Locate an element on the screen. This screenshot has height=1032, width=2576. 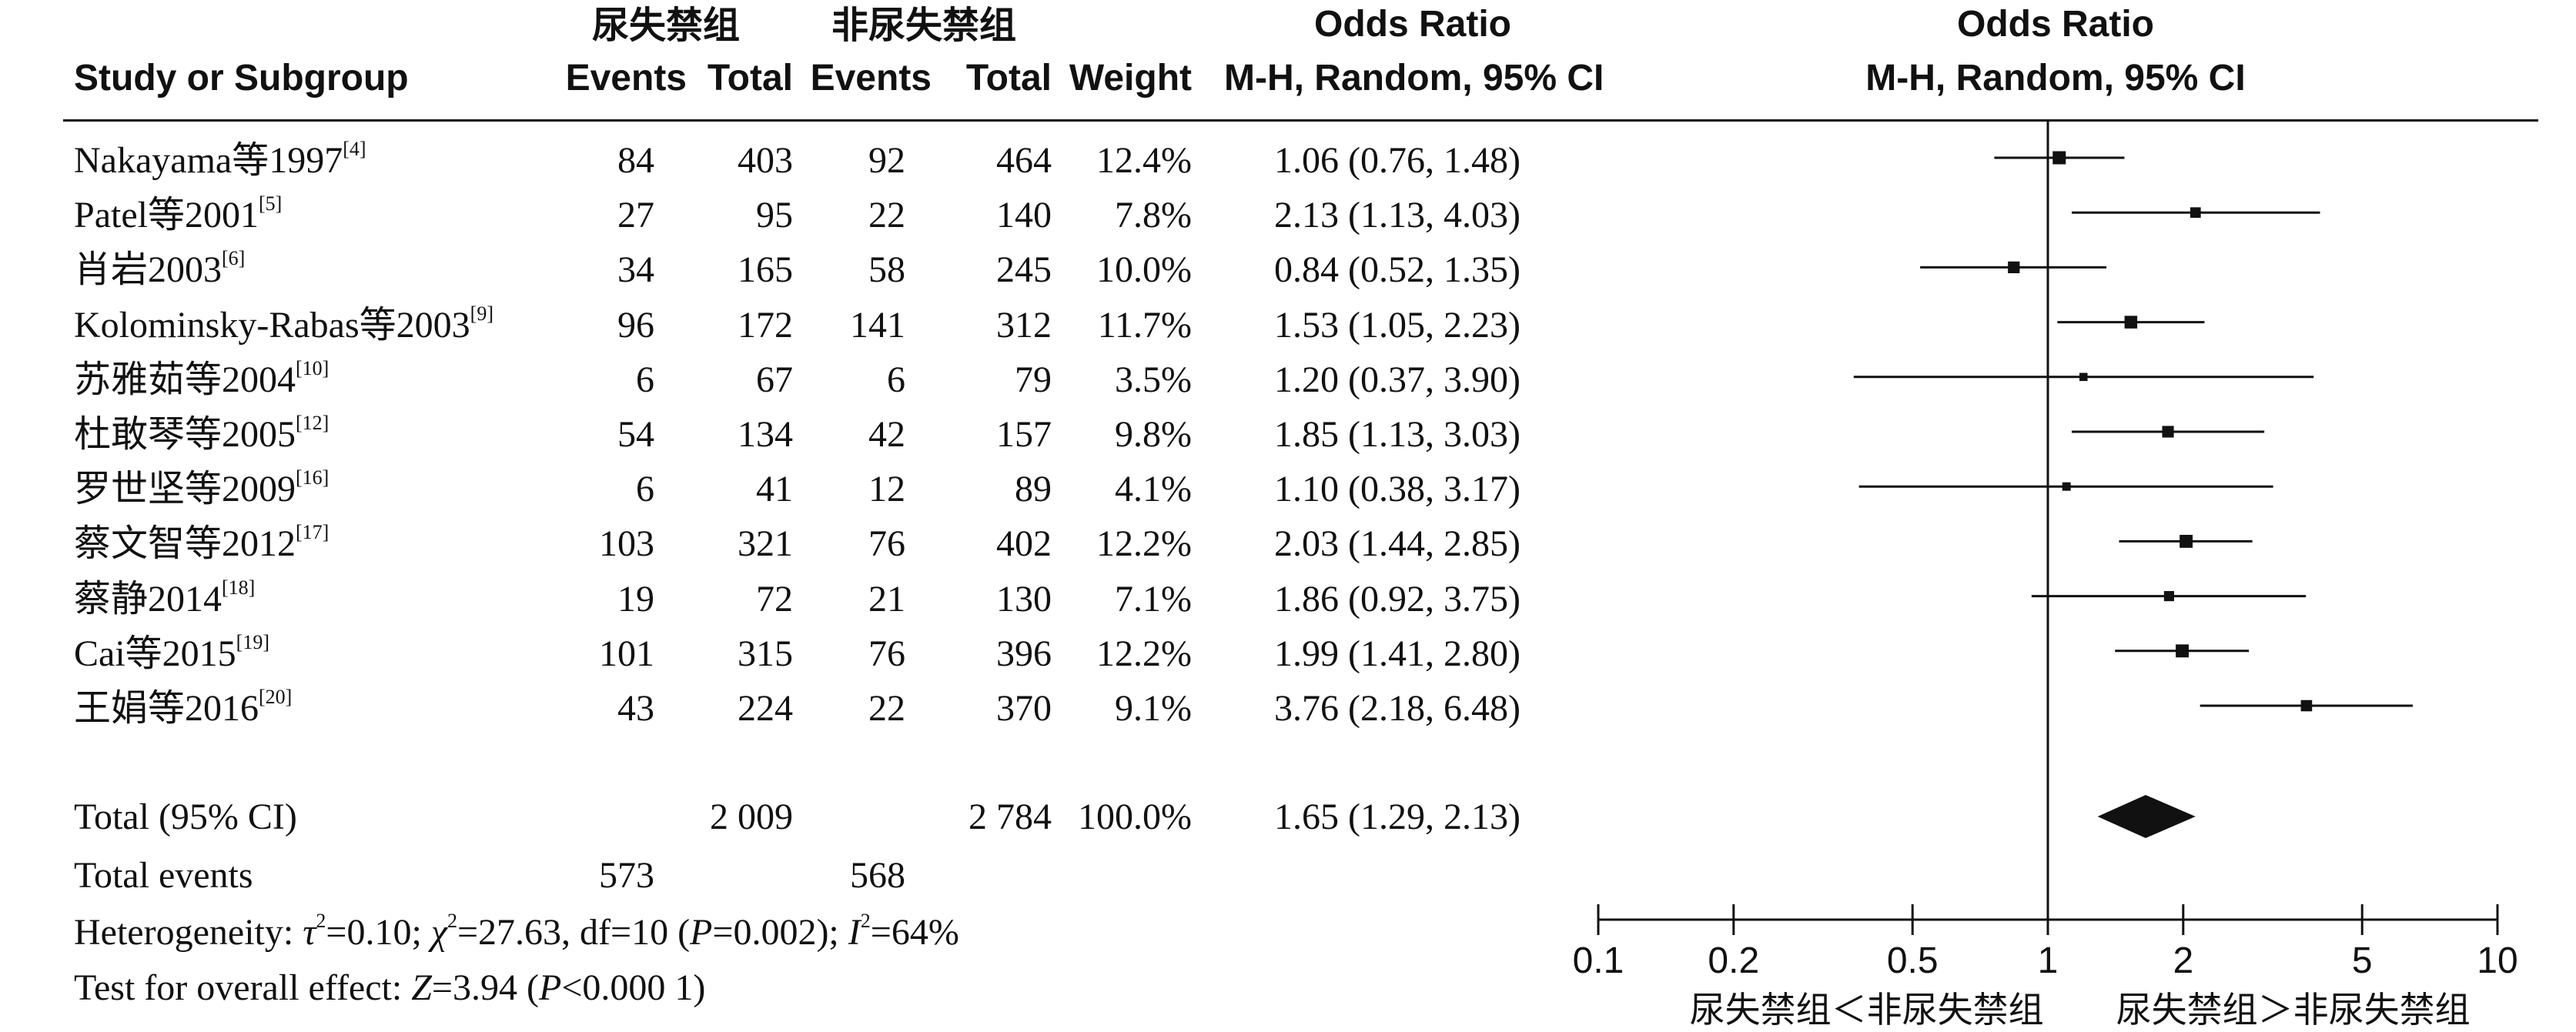
header-rule is located at coordinates (1301, 121).